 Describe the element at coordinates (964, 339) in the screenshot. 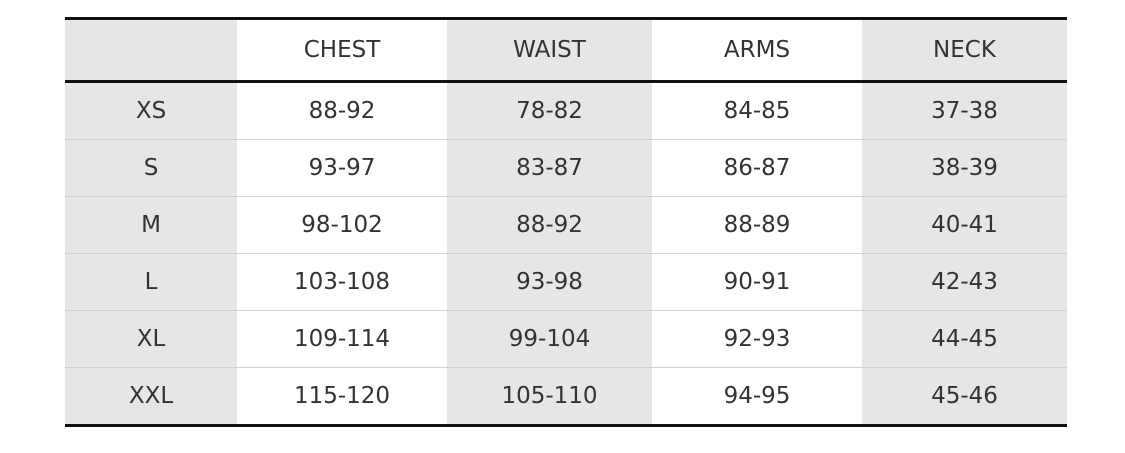

I see `measurement-cell: 44-45` at that location.